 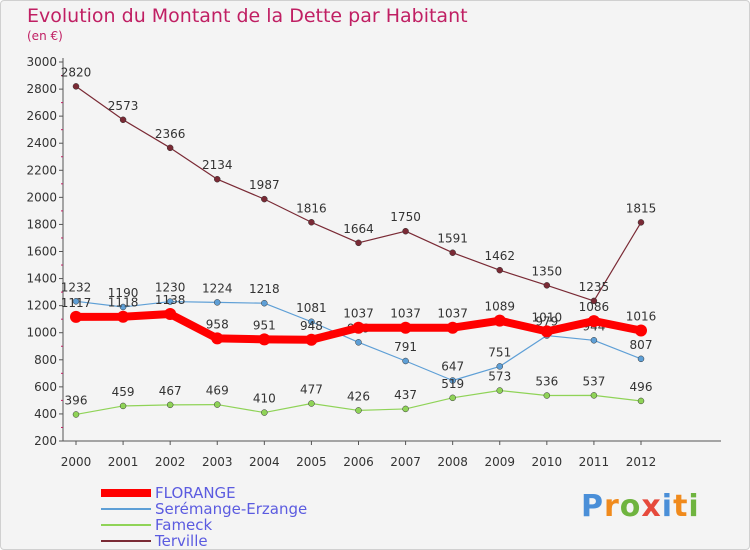 I want to click on y-tick-label: 2000, so click(x=41, y=197).